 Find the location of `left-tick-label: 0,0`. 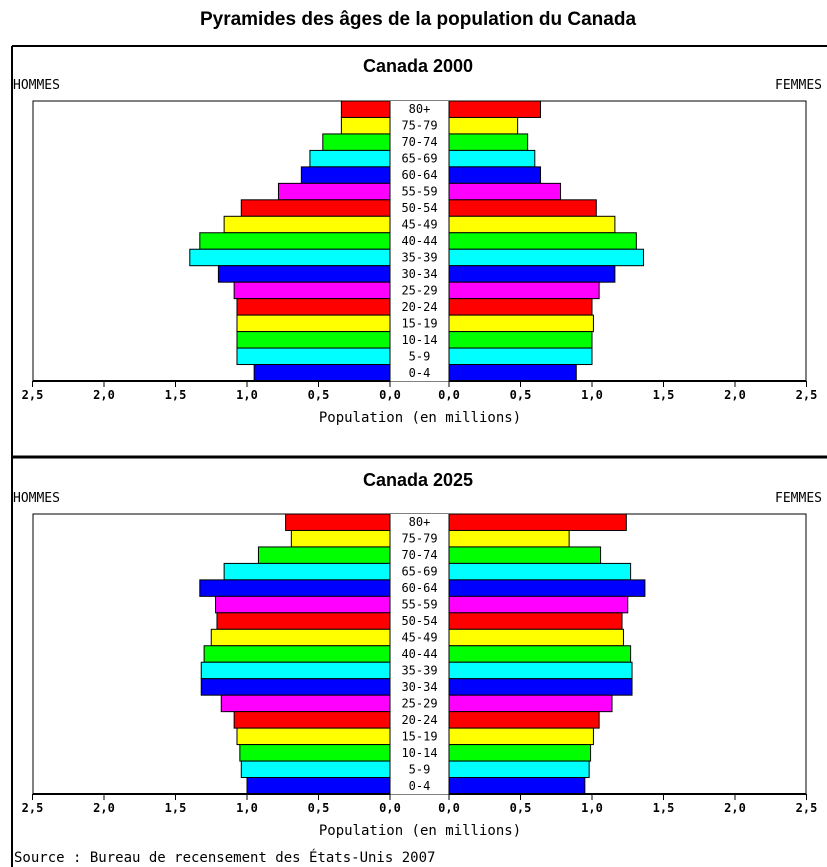

left-tick-label: 0,0 is located at coordinates (390, 395).